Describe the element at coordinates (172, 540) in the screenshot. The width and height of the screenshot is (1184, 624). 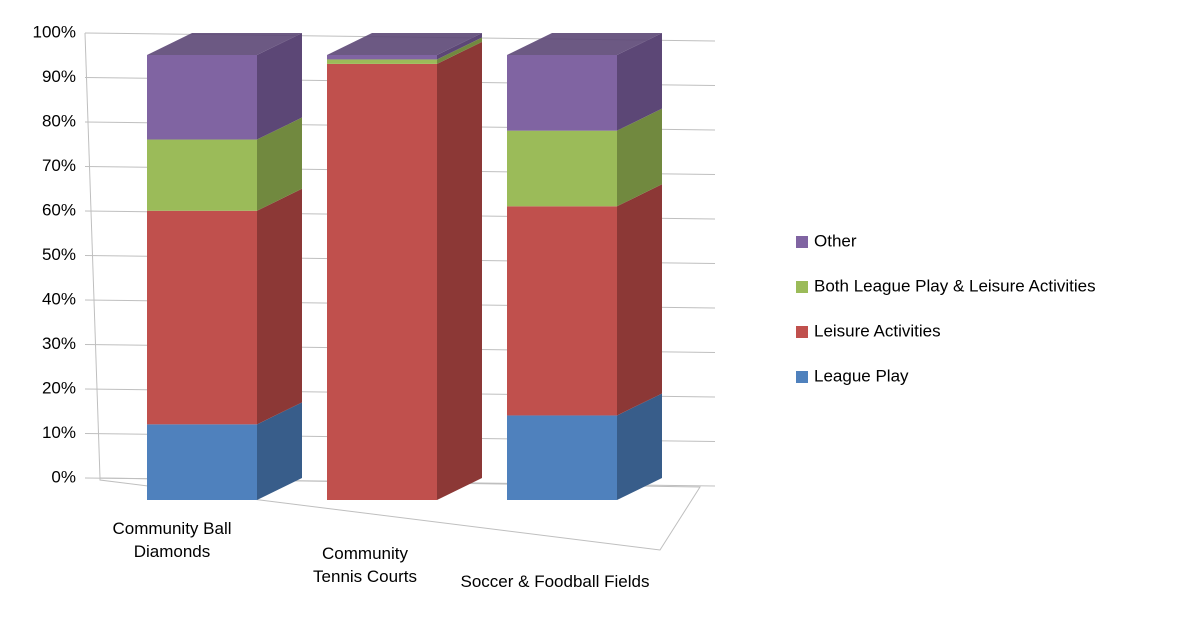
I see `x-tick-label: Community Ball Diamonds` at that location.